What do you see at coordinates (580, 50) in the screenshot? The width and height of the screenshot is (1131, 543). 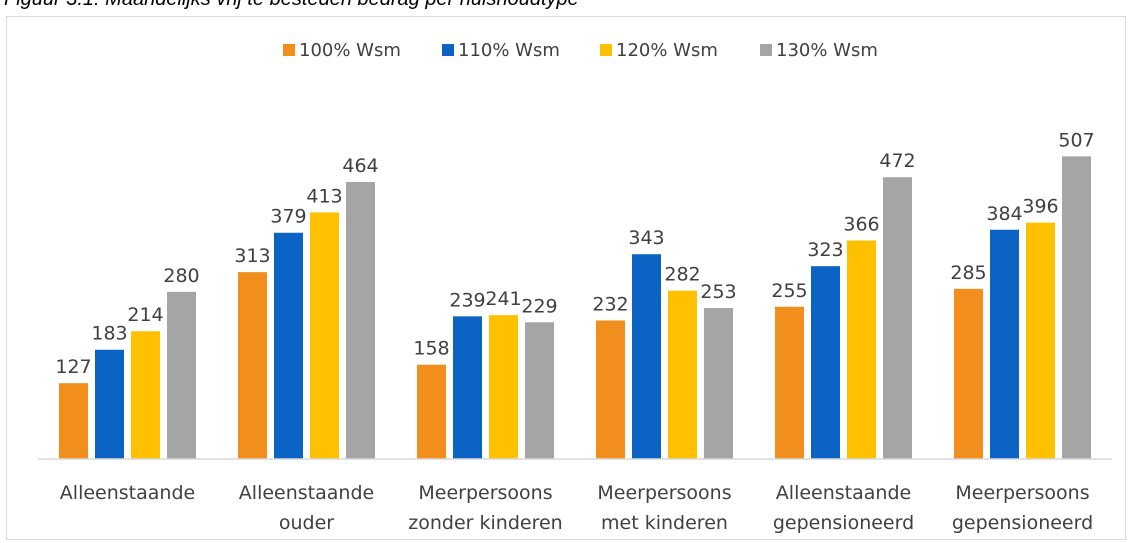 I see `legend: 100% Wsm 110% Wsm 120% Wsm 130% Wsm` at bounding box center [580, 50].